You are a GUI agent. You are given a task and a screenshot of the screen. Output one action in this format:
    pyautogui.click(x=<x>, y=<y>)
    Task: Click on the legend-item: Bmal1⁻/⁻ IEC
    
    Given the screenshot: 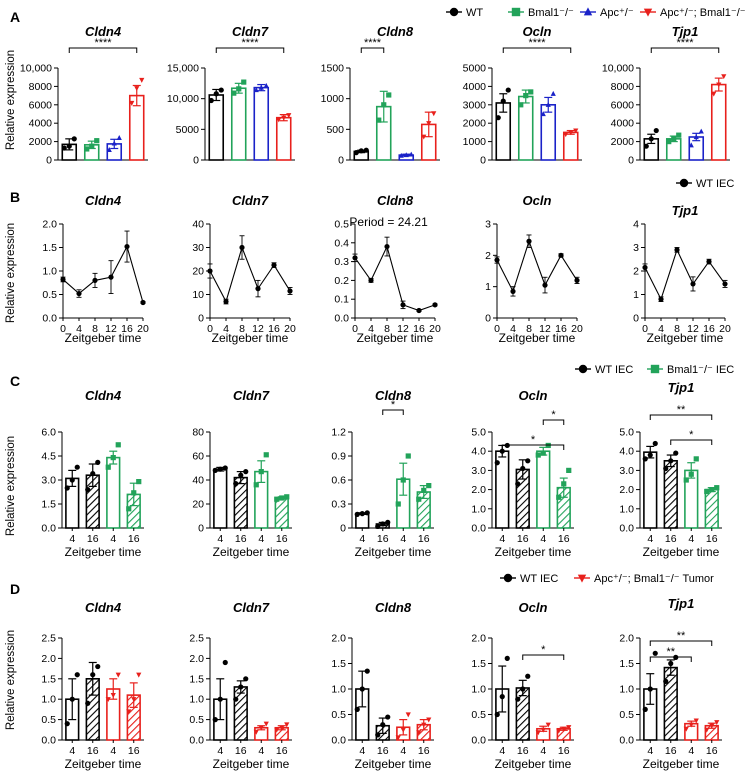 What is the action you would take?
    pyautogui.click(x=690, y=370)
    